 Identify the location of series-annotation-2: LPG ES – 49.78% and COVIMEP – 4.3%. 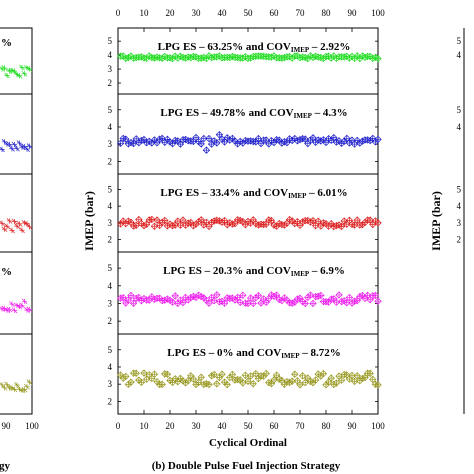
(253, 113).